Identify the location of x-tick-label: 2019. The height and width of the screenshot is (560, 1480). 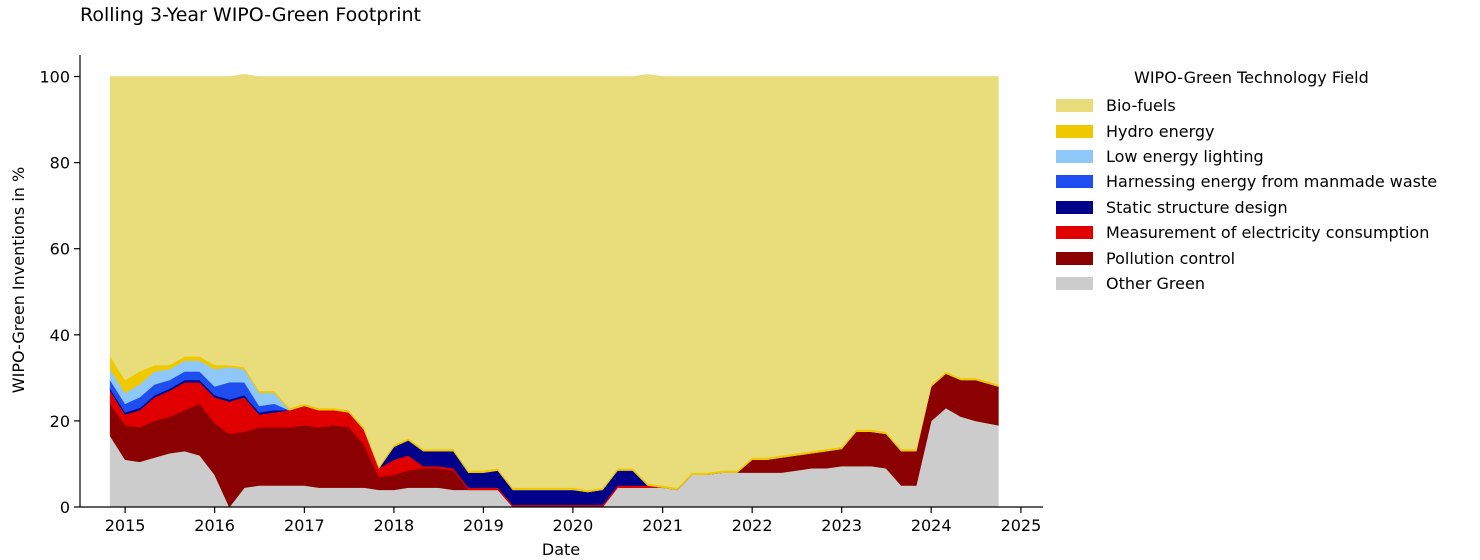
(483, 525).